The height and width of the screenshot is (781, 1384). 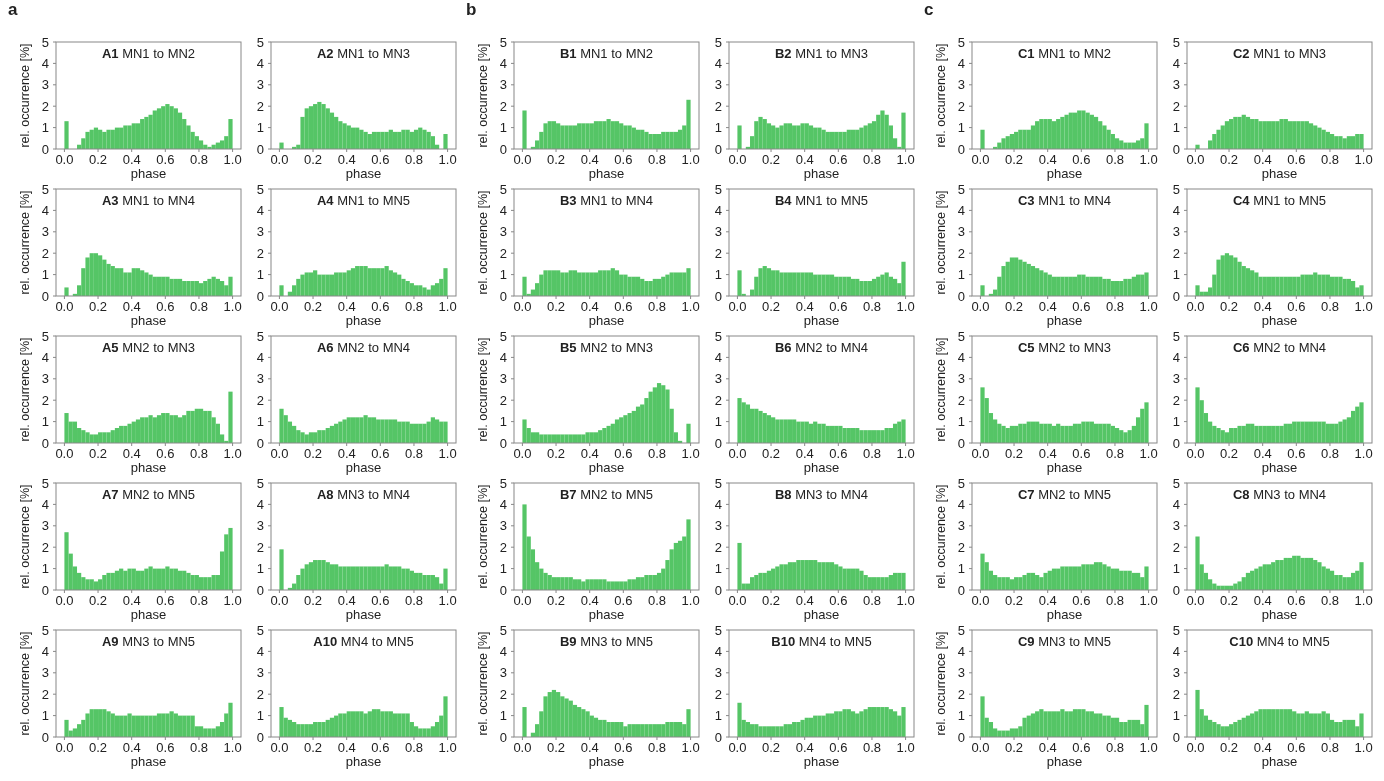 What do you see at coordinates (471, 9) in the screenshot?
I see `text: b` at bounding box center [471, 9].